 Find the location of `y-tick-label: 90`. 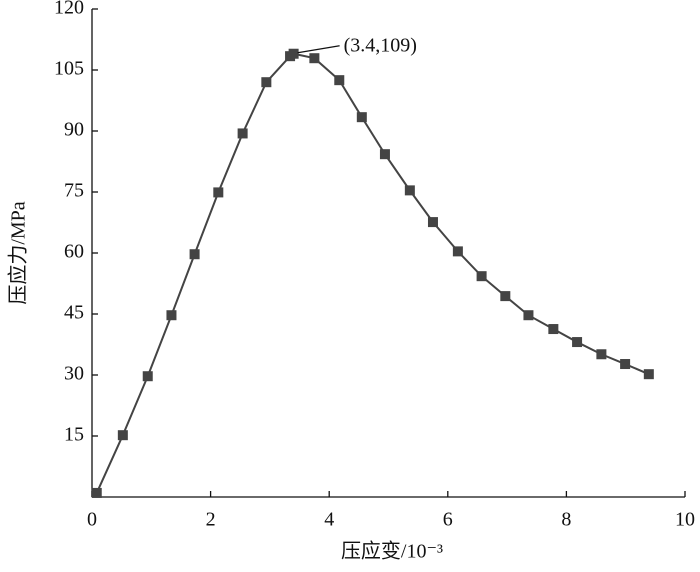

y-tick-label: 90 is located at coordinates (74, 130).